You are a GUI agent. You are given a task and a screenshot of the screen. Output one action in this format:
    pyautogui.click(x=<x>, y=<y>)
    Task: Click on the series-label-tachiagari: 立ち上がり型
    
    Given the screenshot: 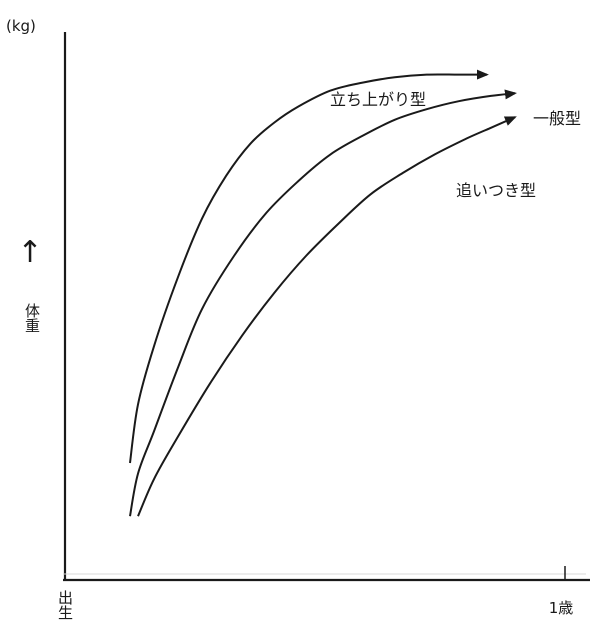 What is the action you would take?
    pyautogui.click(x=378, y=99)
    